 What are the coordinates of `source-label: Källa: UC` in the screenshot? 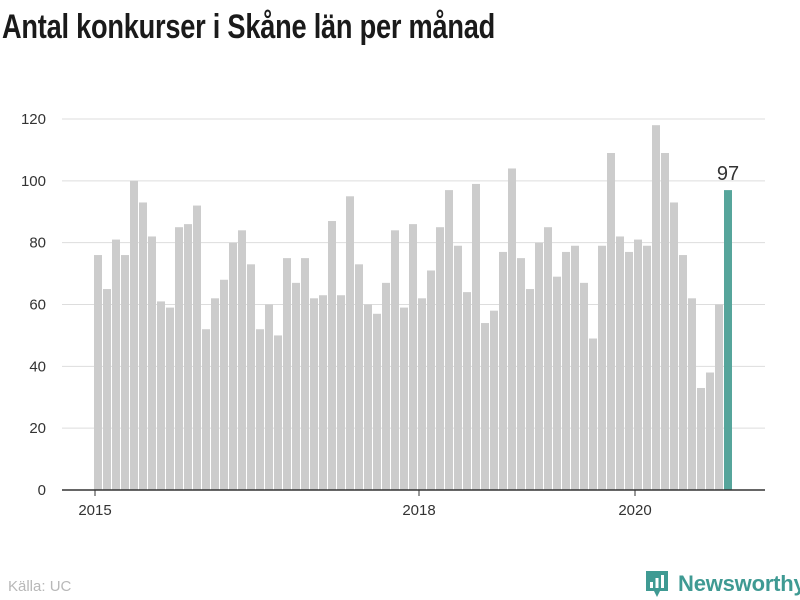 It's located at (40, 586).